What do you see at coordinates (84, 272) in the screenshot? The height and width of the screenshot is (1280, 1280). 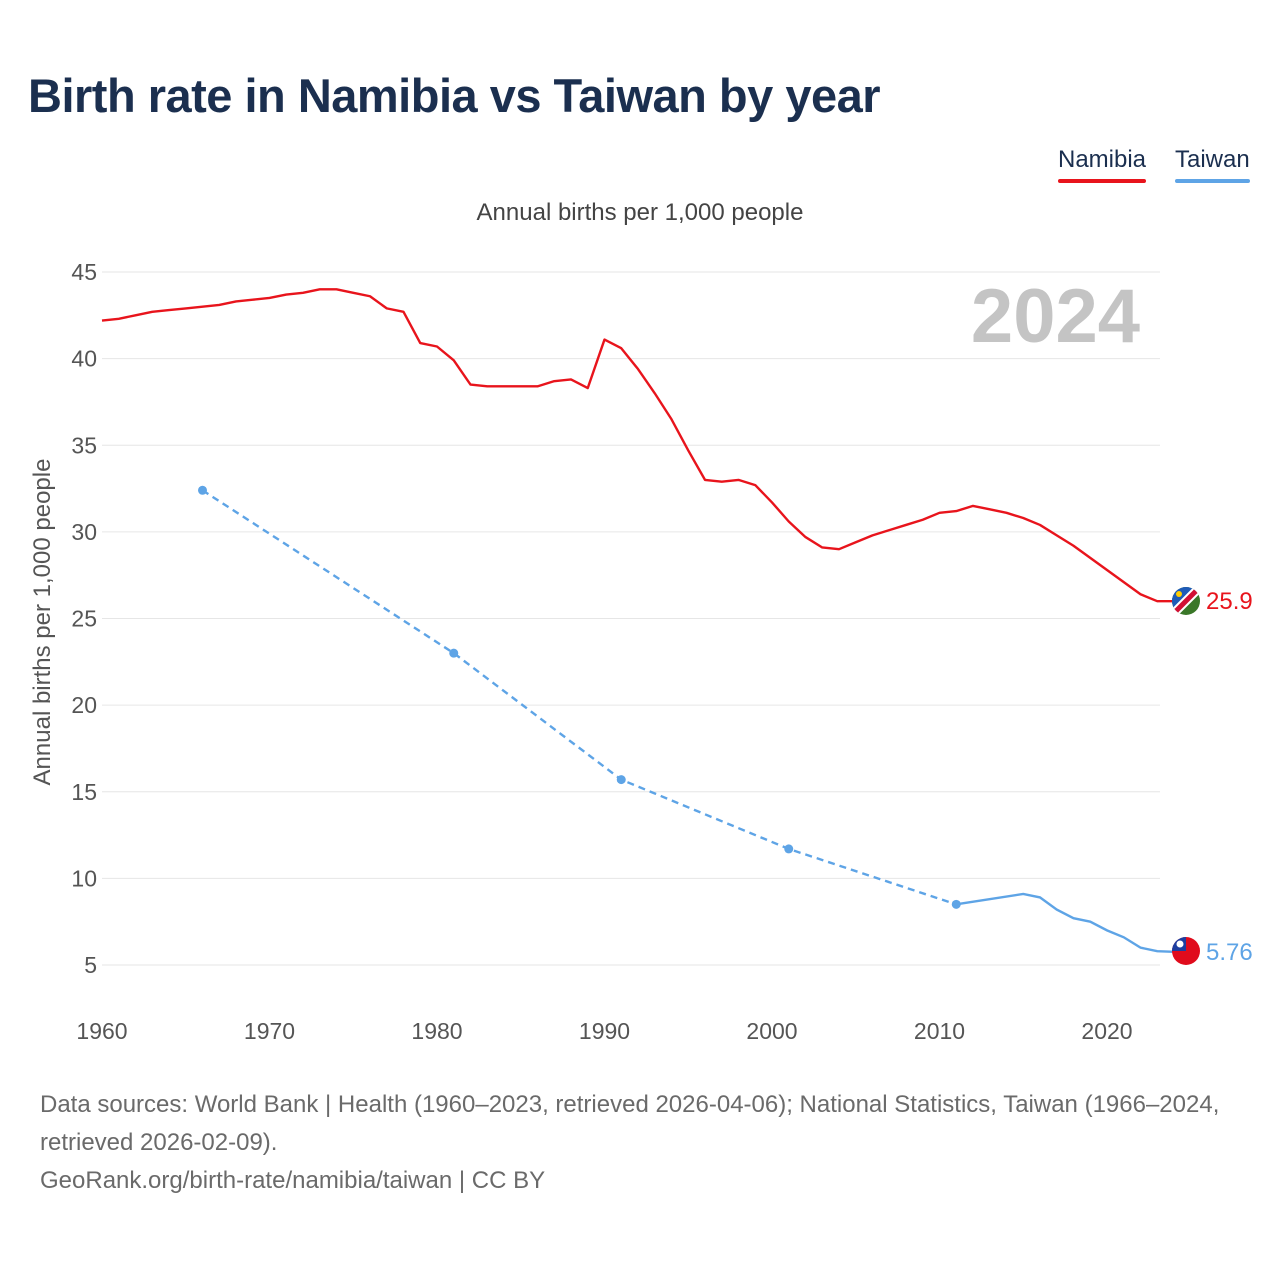 I see `y-tick-label-45: 45` at bounding box center [84, 272].